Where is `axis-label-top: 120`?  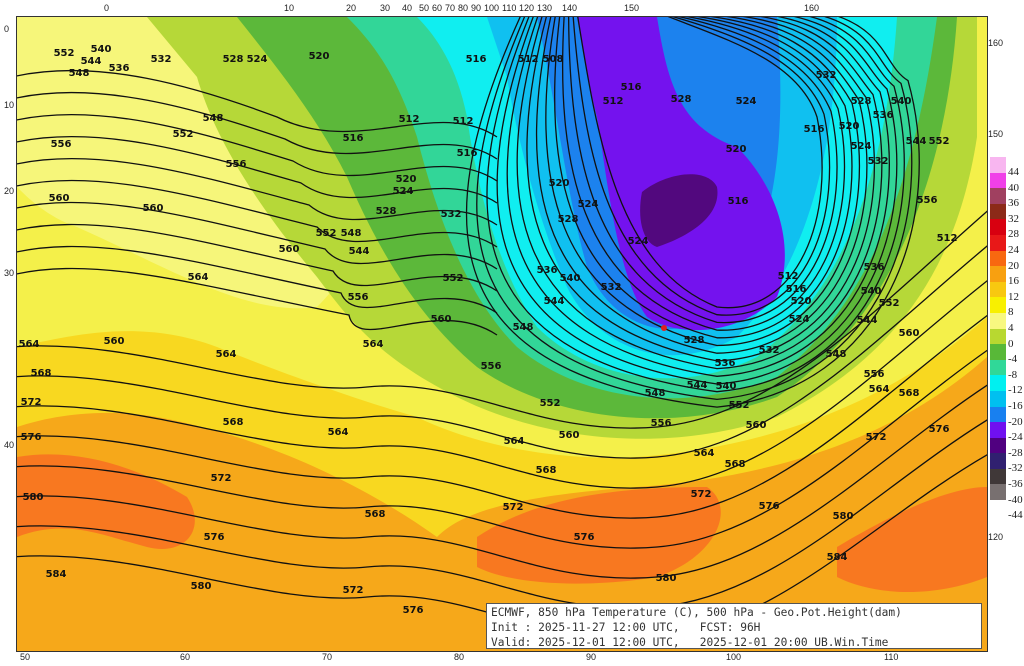
axis-label-top: 120 is located at coordinates (527, 8).